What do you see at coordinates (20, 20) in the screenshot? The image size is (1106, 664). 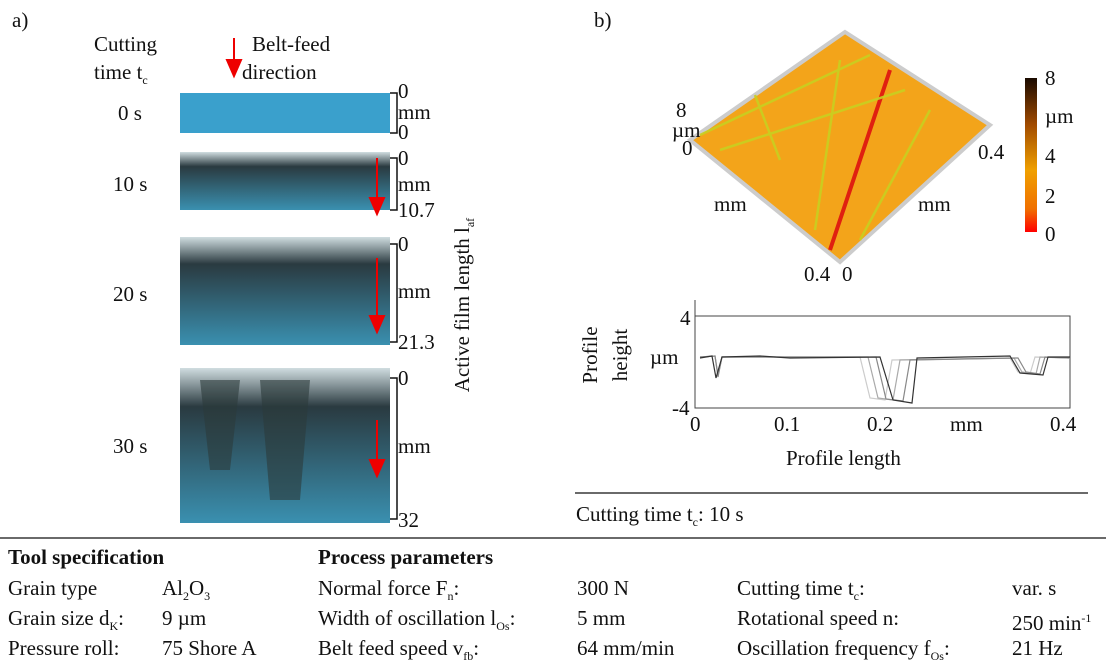 I see `panel-label: a)` at bounding box center [20, 20].